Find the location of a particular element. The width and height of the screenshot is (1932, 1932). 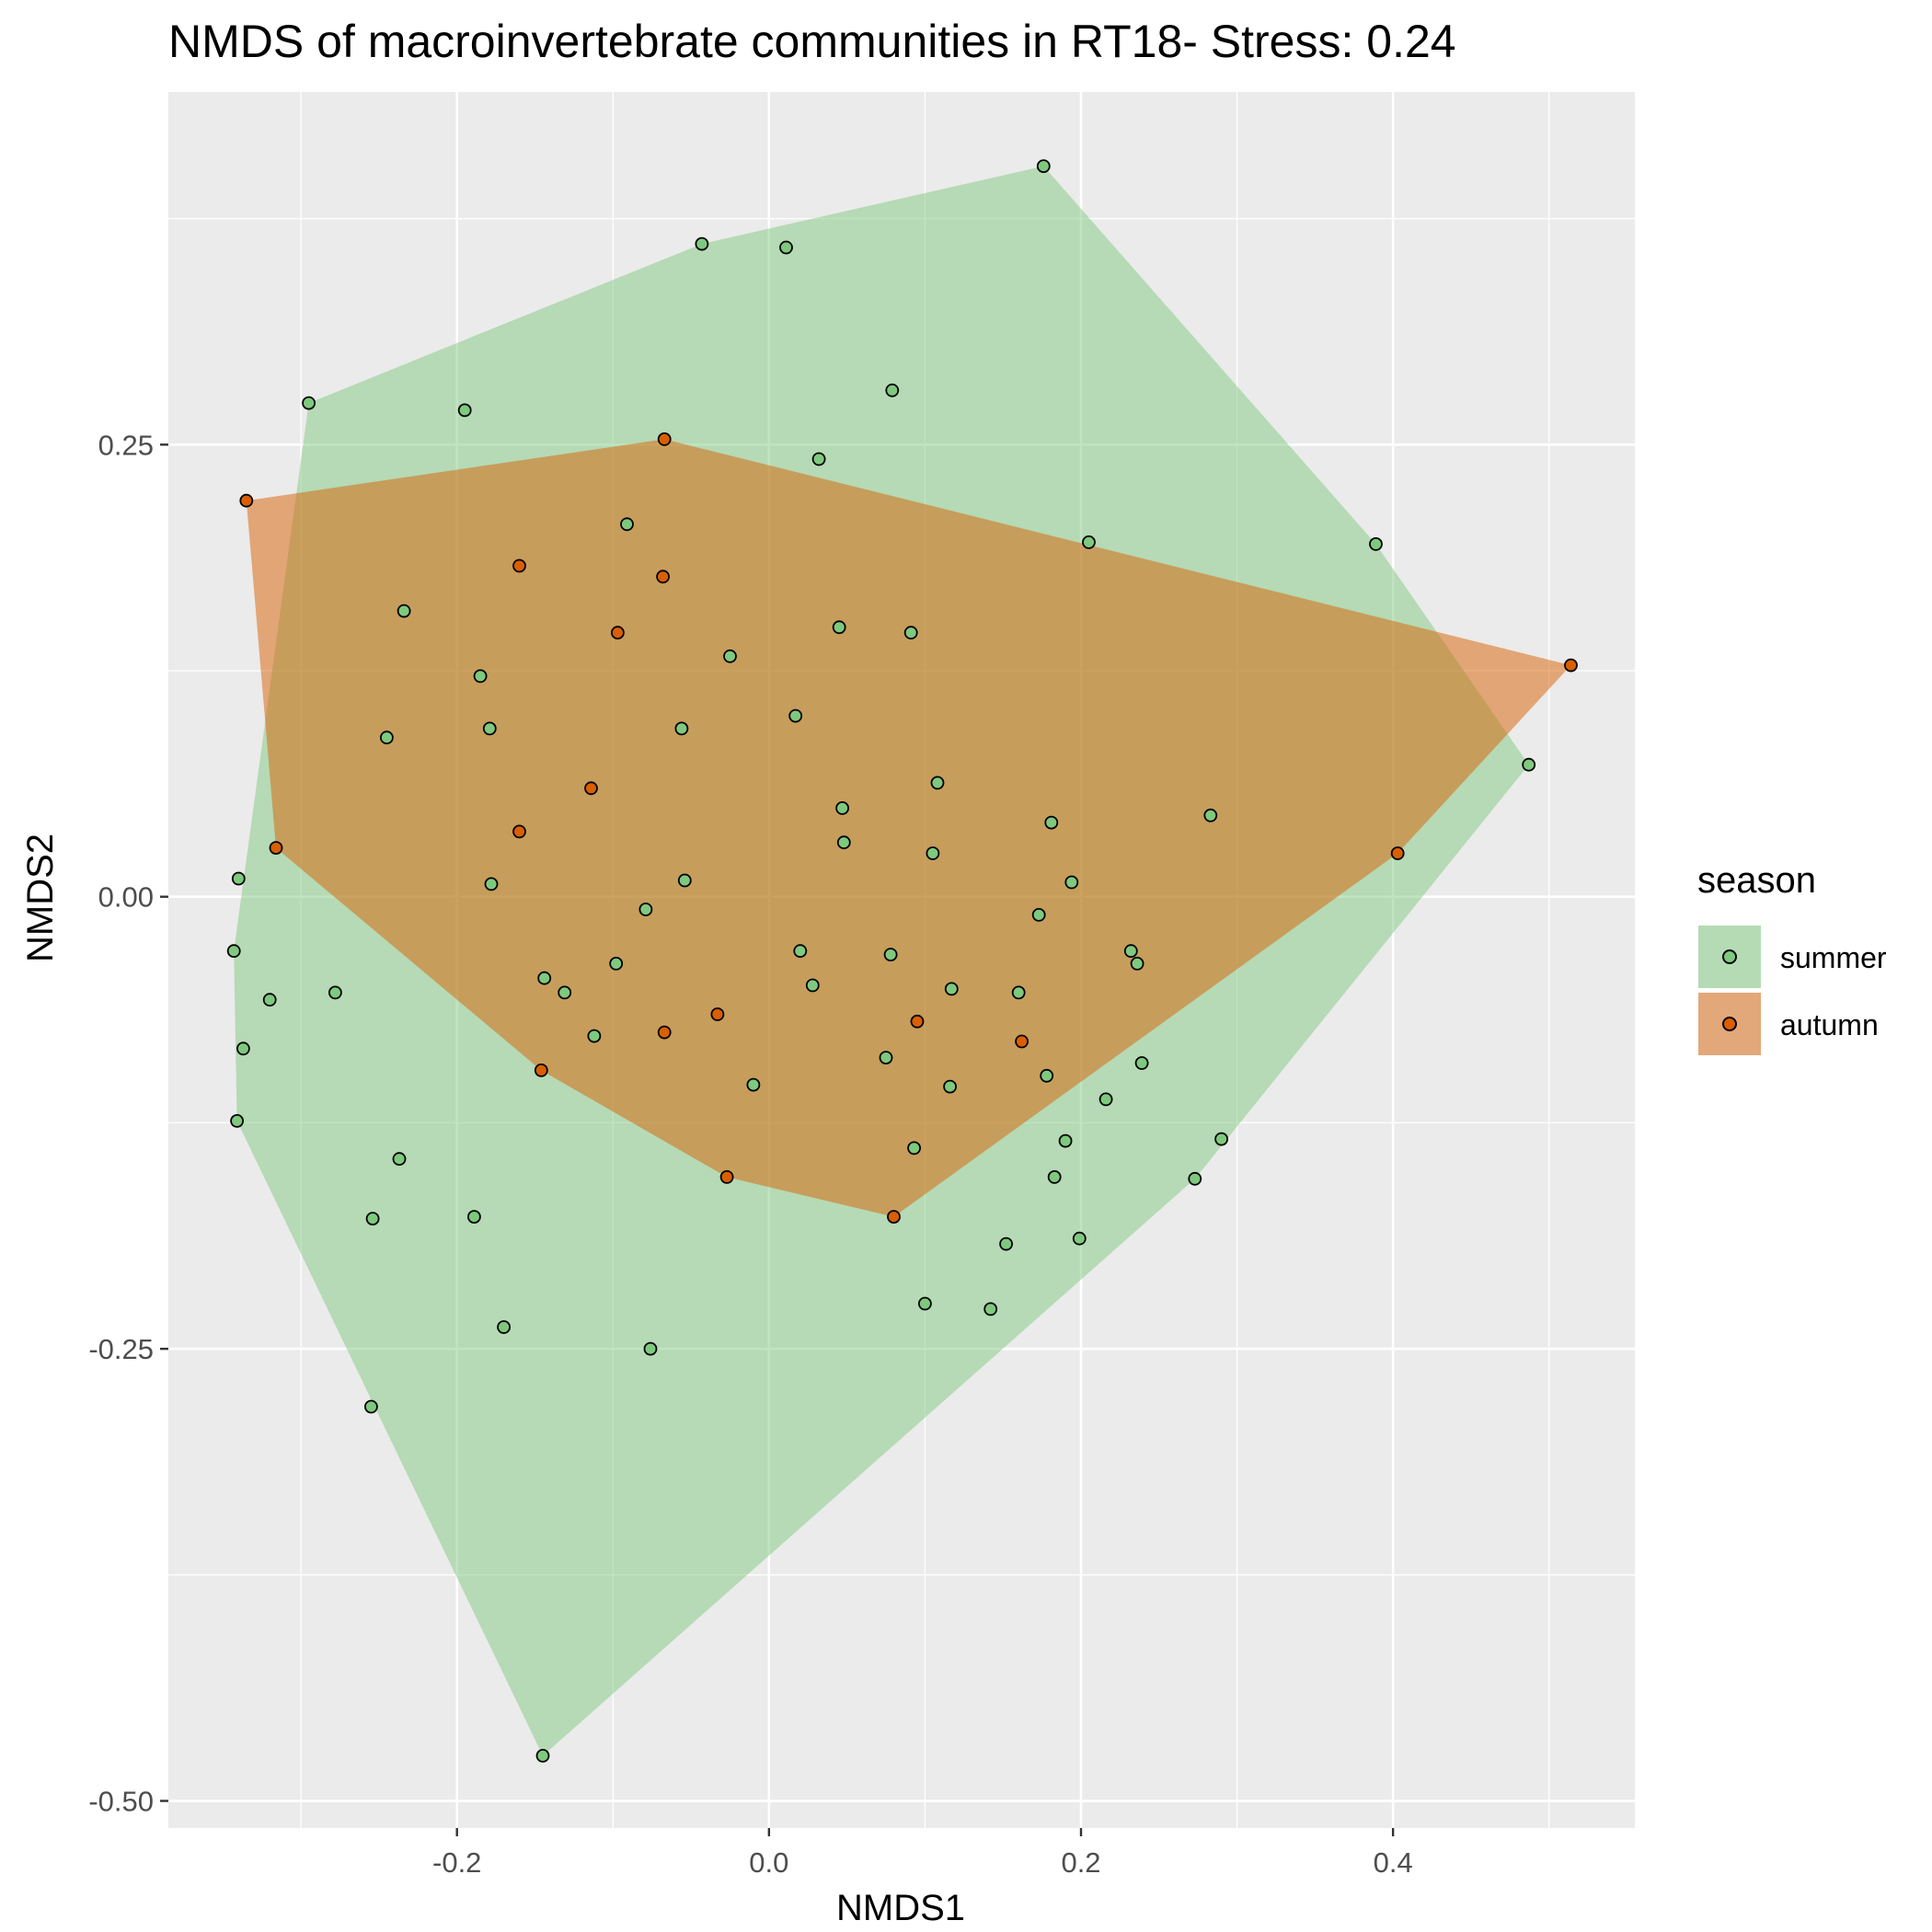

x-tick-label: -0.2 is located at coordinates (456, 1862).